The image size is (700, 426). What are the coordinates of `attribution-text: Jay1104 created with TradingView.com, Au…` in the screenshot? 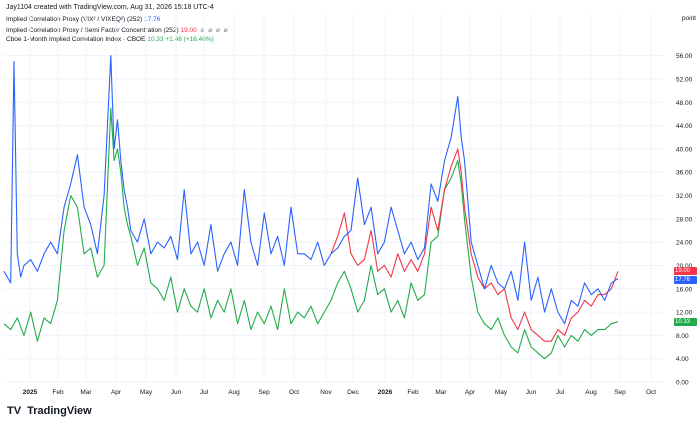 It's located at (110, 7).